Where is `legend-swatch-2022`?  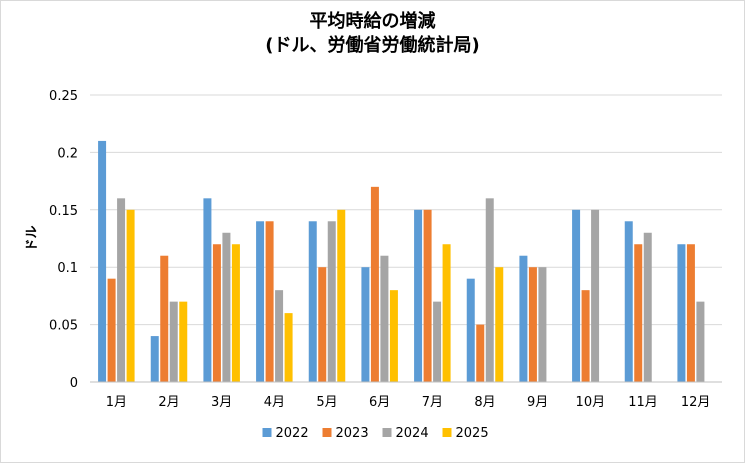 legend-swatch-2022 is located at coordinates (267, 432).